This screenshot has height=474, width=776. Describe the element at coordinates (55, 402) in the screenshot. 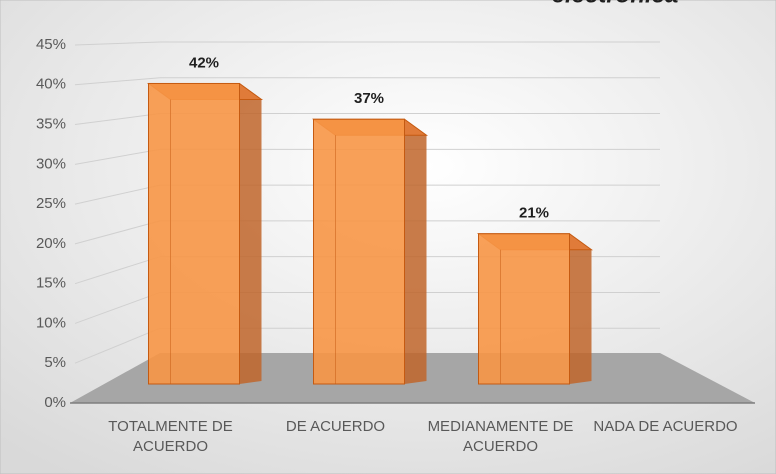

I see `y-tick-label: 0%` at that location.